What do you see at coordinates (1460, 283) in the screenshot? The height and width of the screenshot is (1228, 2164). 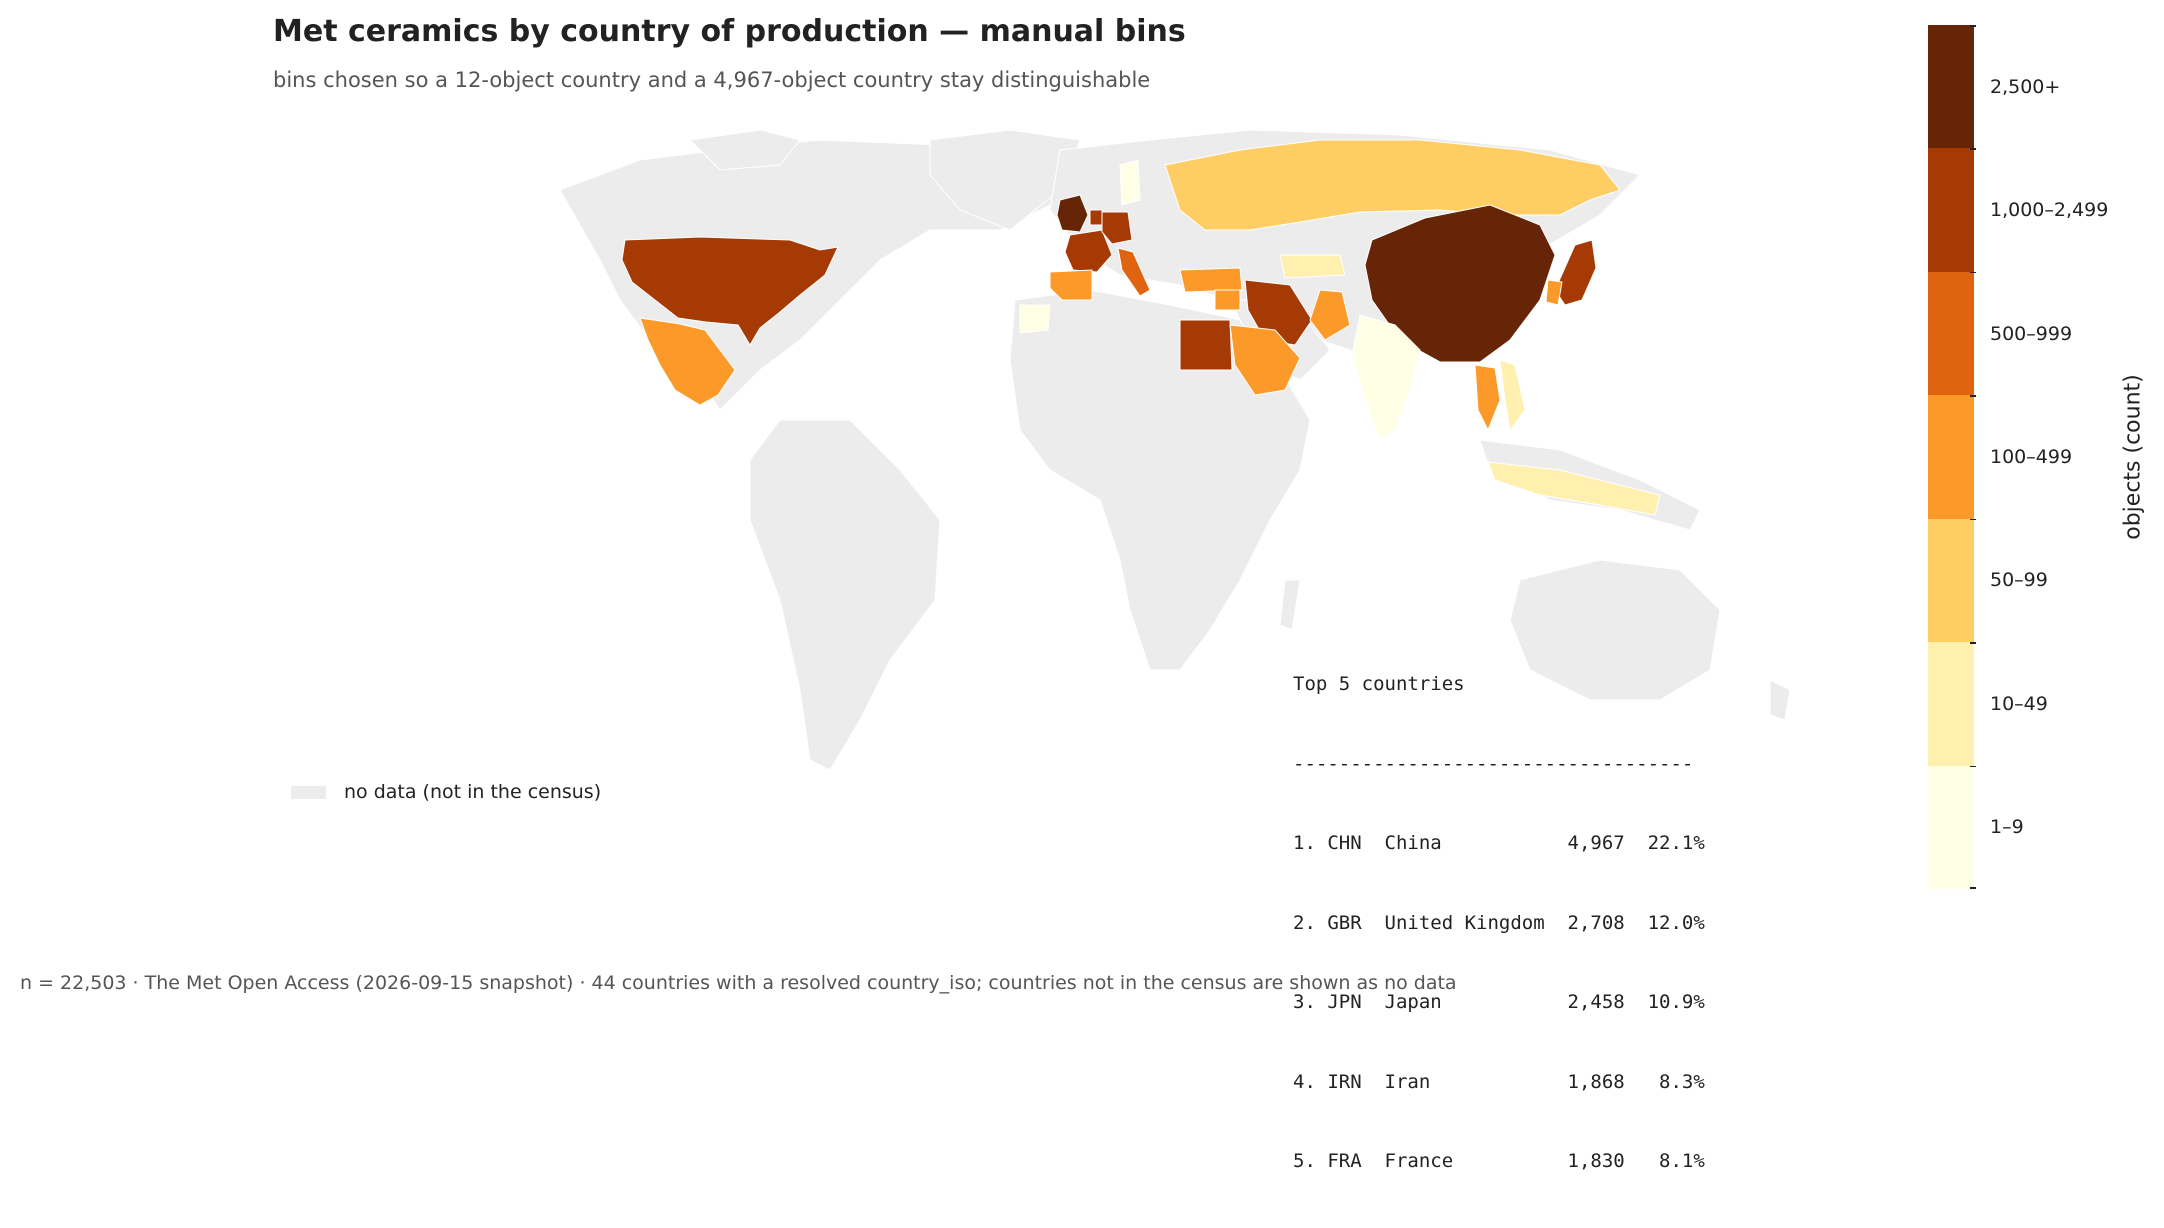 I see `country-china` at bounding box center [1460, 283].